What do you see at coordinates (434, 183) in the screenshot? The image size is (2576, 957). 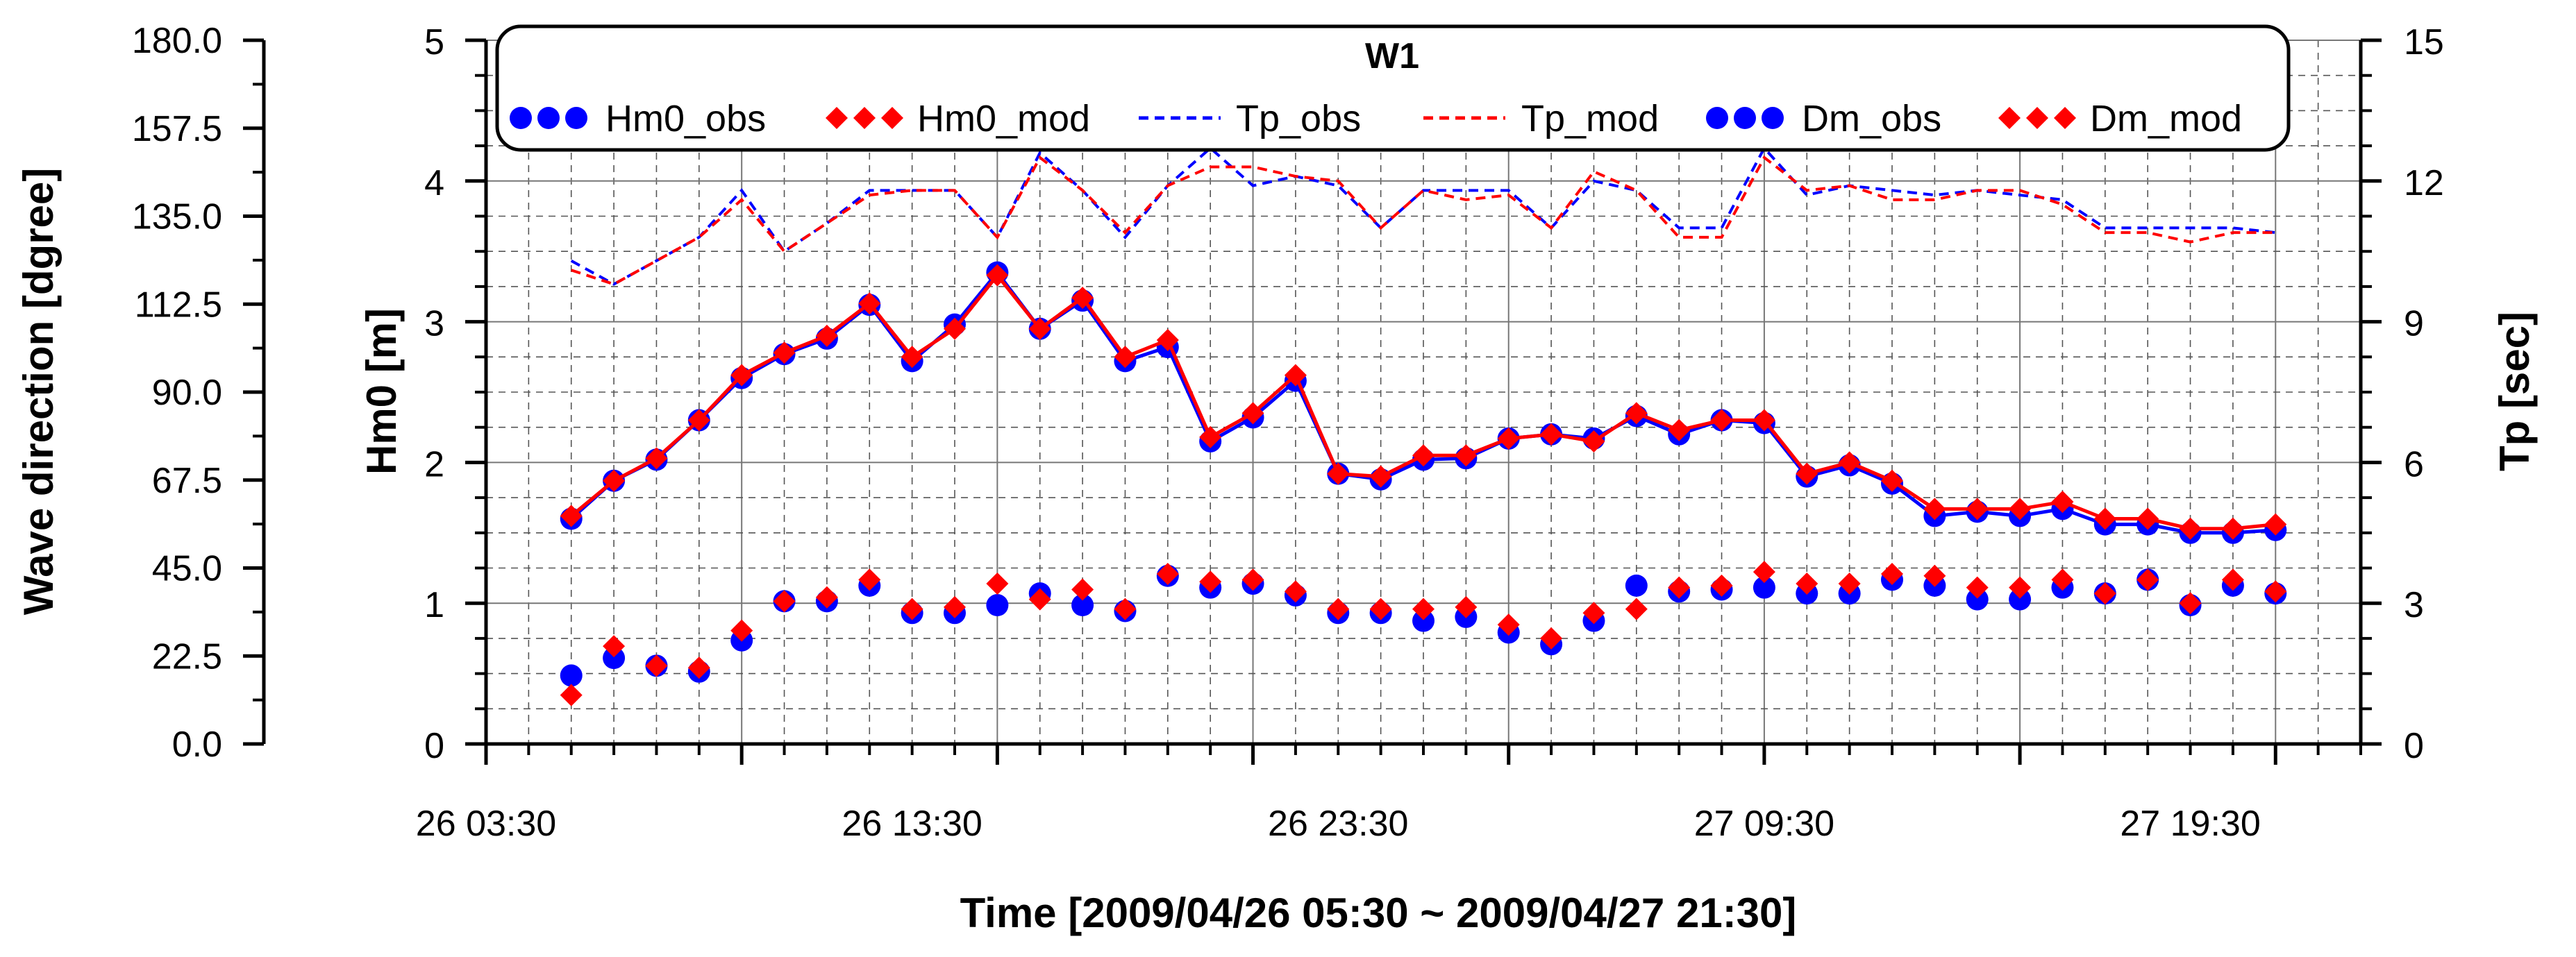 I see `hm0-tick-label: 4` at bounding box center [434, 183].